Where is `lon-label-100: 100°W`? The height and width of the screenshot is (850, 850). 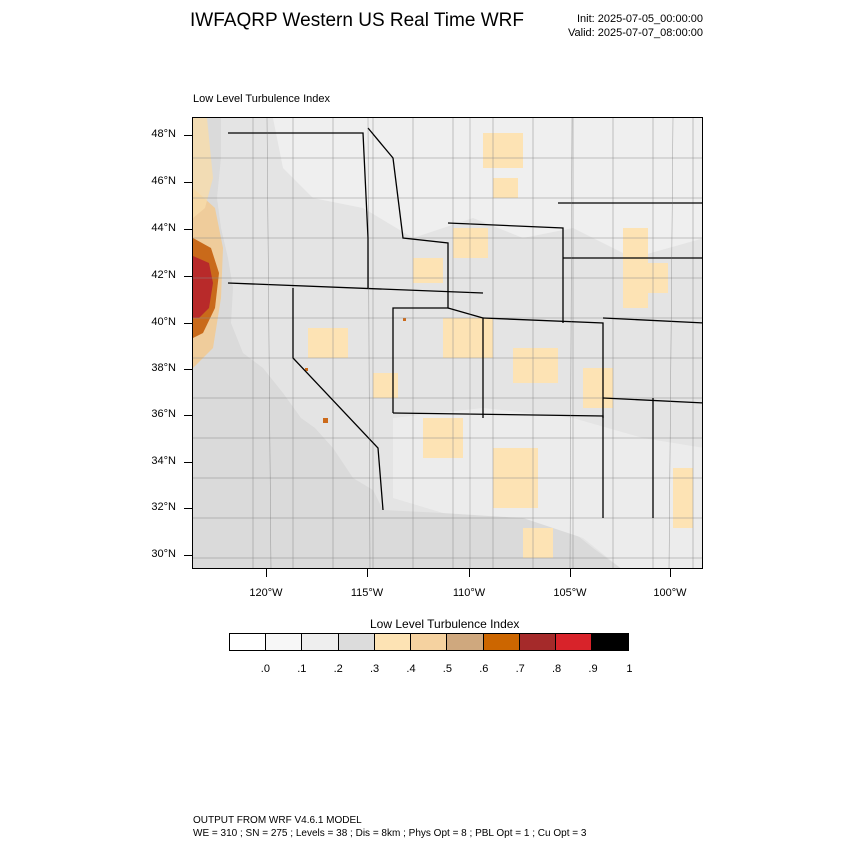 lon-label-100: 100°W is located at coordinates (670, 593).